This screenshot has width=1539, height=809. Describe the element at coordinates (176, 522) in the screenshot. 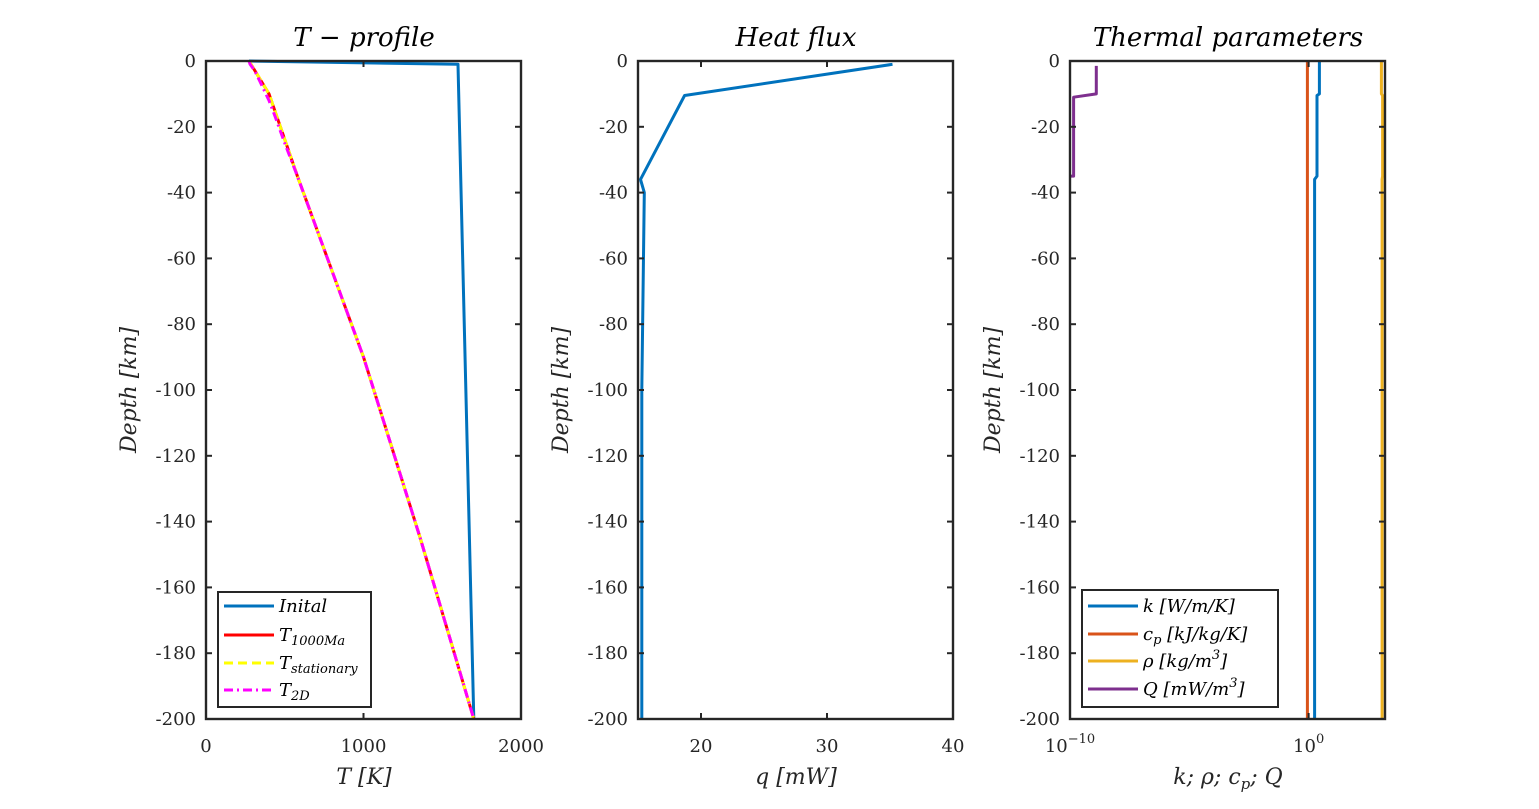

I see `panel-1-ytick-label: -140` at that location.